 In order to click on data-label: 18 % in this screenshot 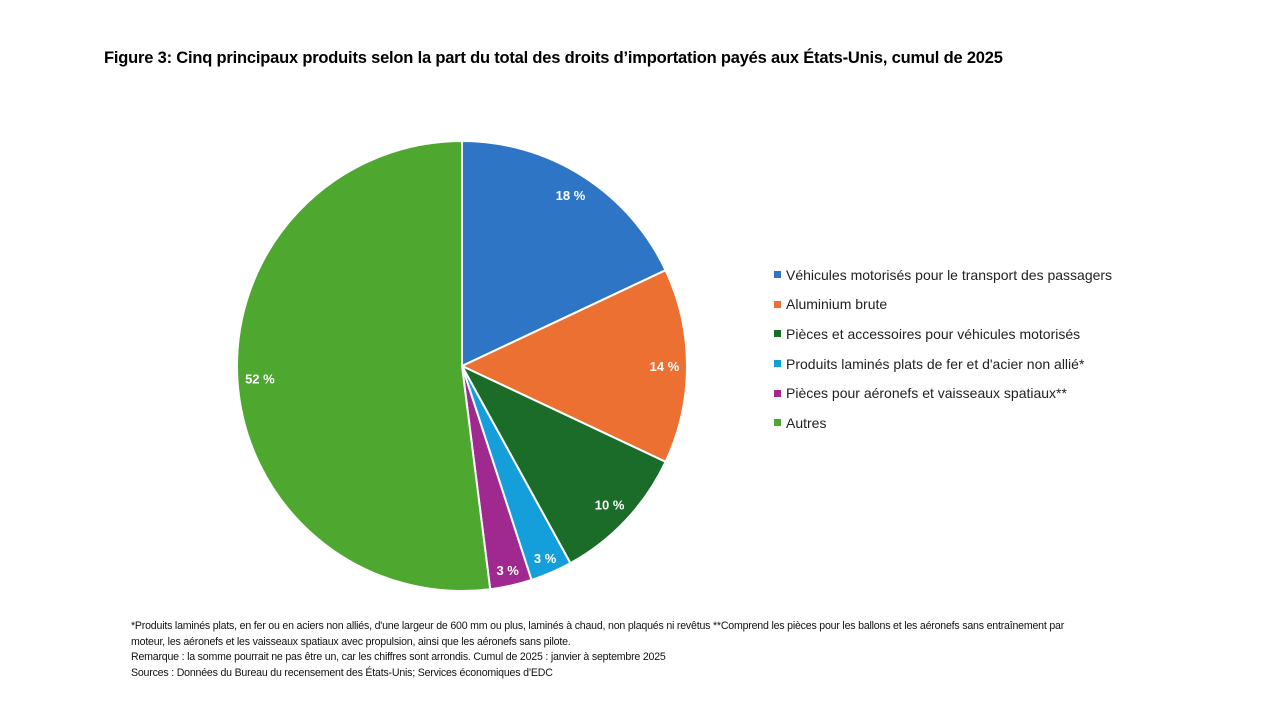, I will do `click(571, 195)`.